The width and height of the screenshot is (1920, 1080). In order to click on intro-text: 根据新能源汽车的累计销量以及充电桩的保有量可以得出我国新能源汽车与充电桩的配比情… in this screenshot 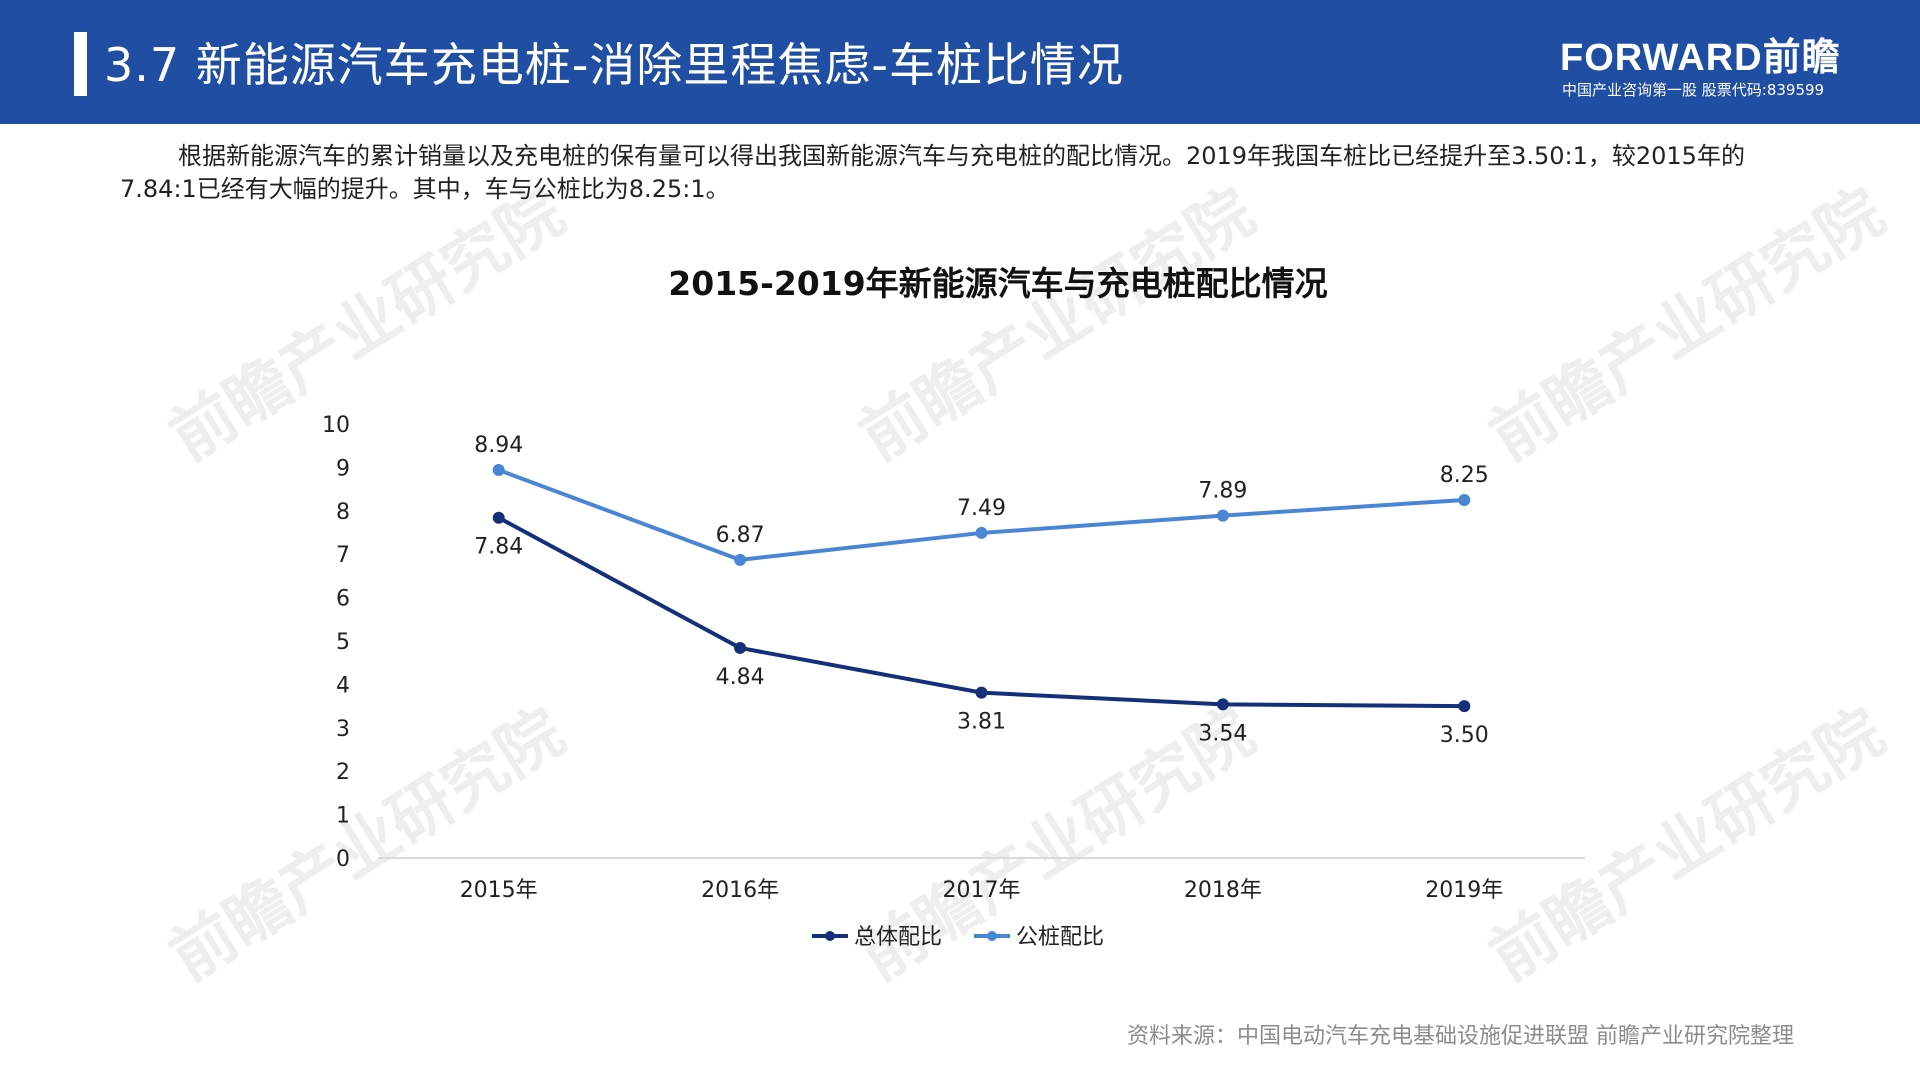, I will do `click(932, 172)`.